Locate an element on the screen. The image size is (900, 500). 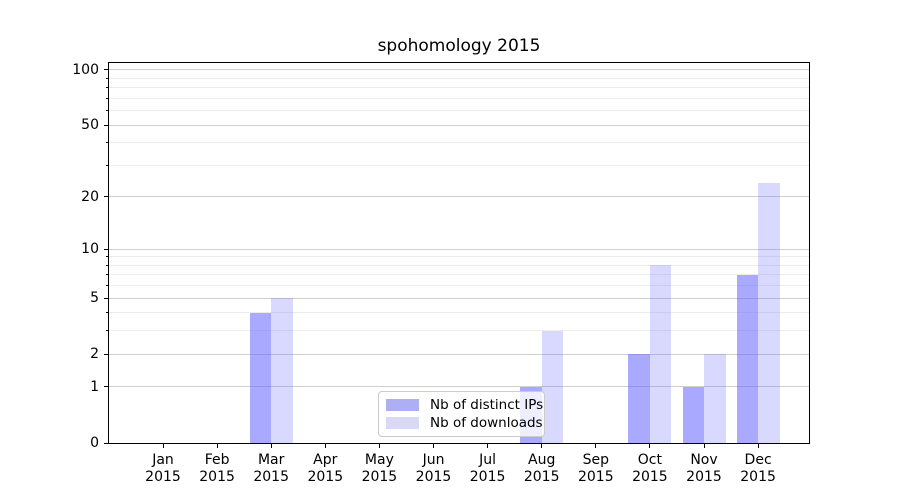
y-tick-label: 100 is located at coordinates (85, 70).